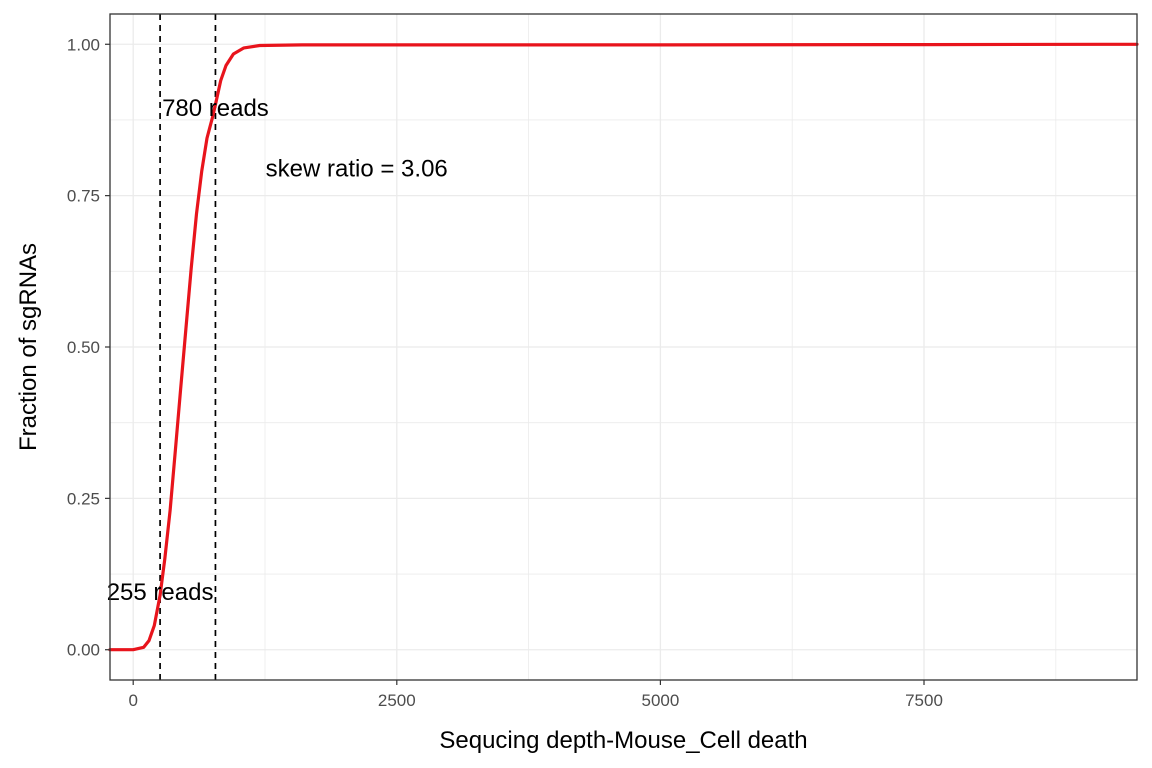  What do you see at coordinates (28, 347) in the screenshot?
I see `y-axis-title: Fraction of sgRNAs` at bounding box center [28, 347].